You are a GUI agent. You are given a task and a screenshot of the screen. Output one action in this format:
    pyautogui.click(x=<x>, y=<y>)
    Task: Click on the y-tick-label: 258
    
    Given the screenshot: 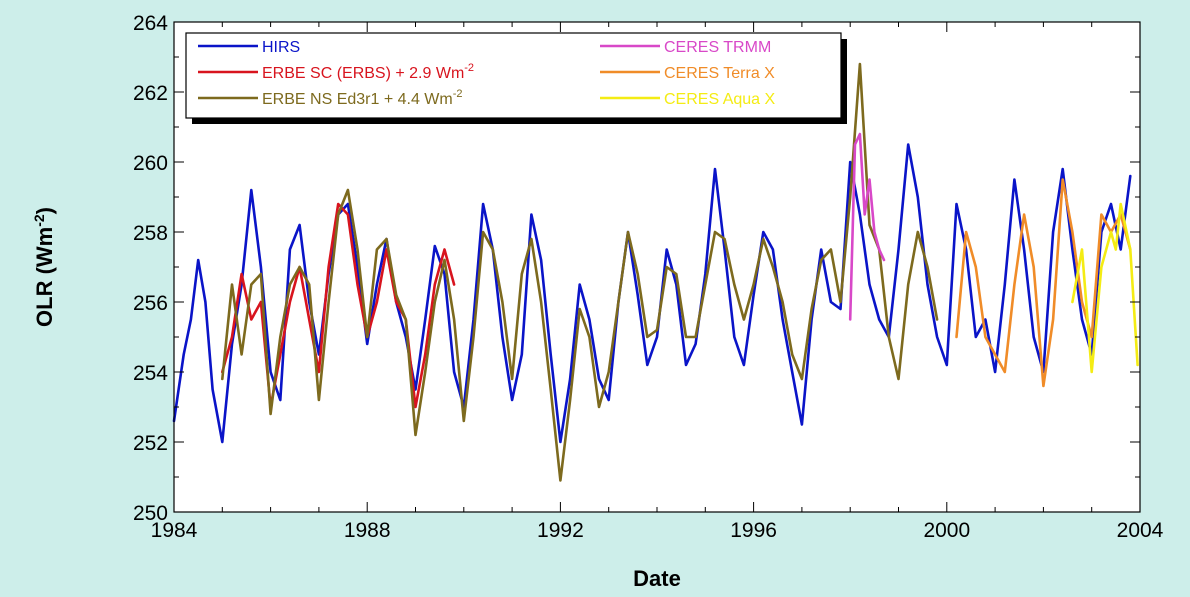 What is the action you would take?
    pyautogui.click(x=150, y=233)
    